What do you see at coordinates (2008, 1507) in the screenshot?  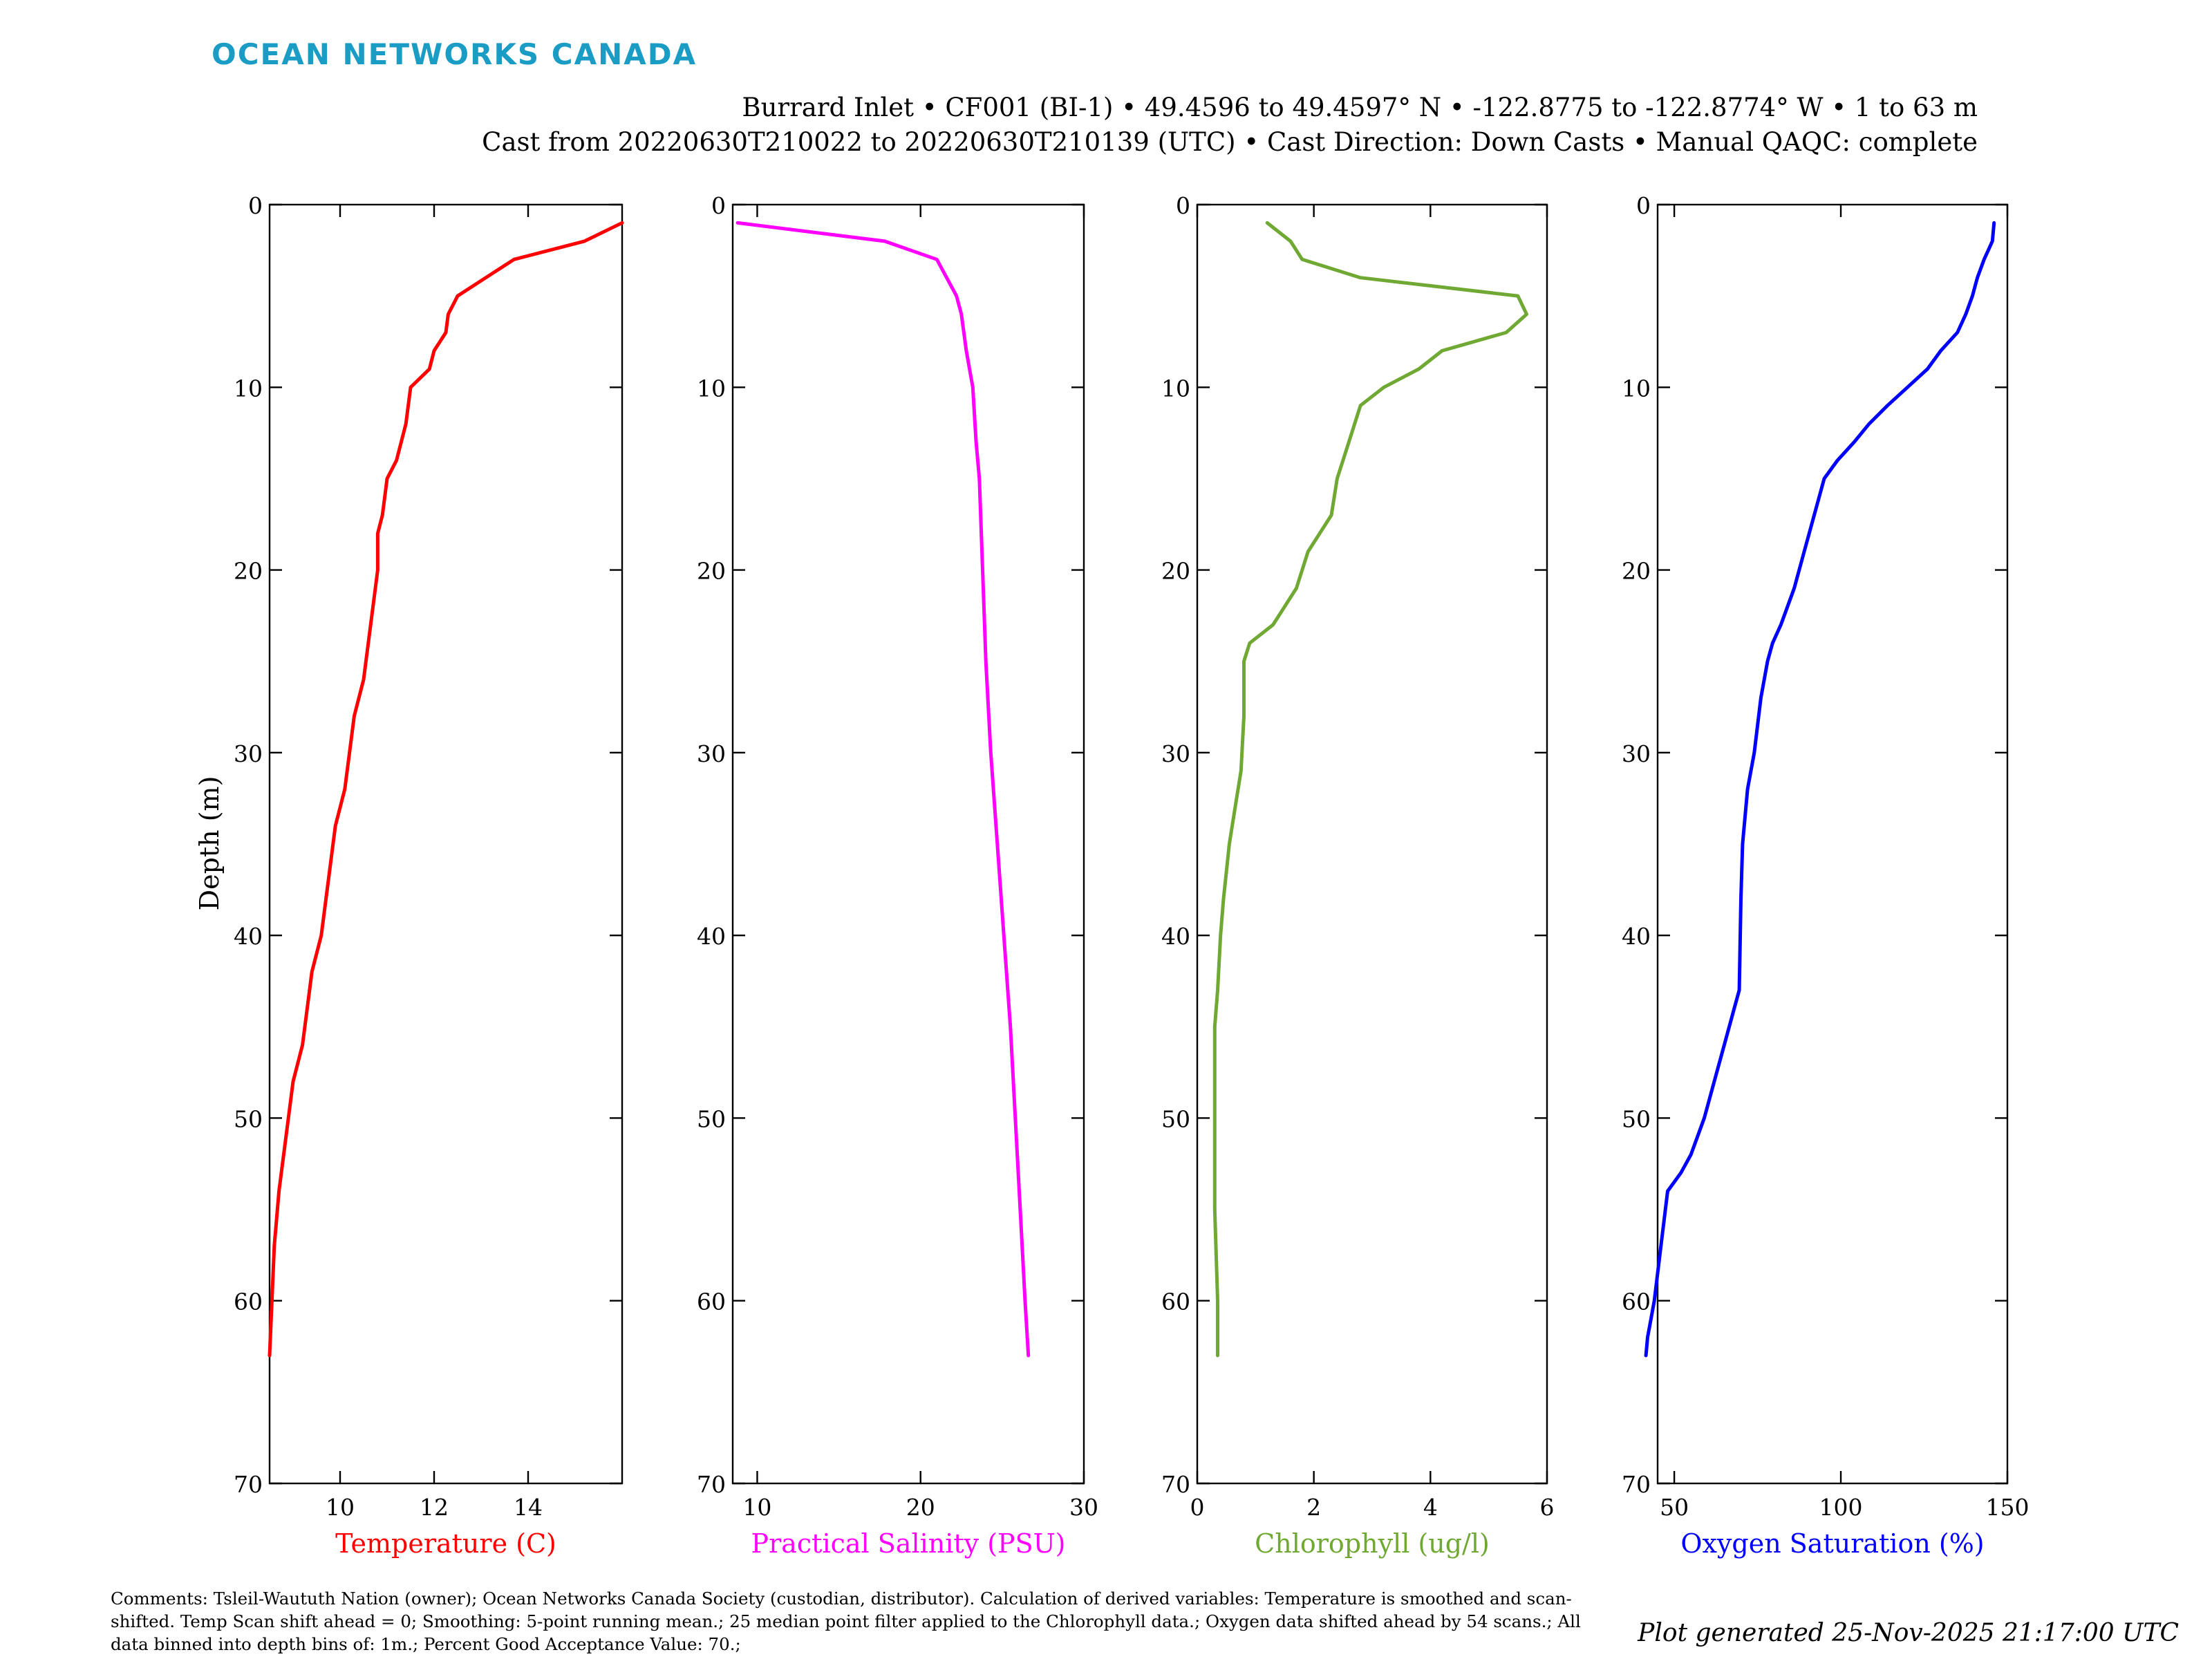 I see `x-tick-label: 150` at bounding box center [2008, 1507].